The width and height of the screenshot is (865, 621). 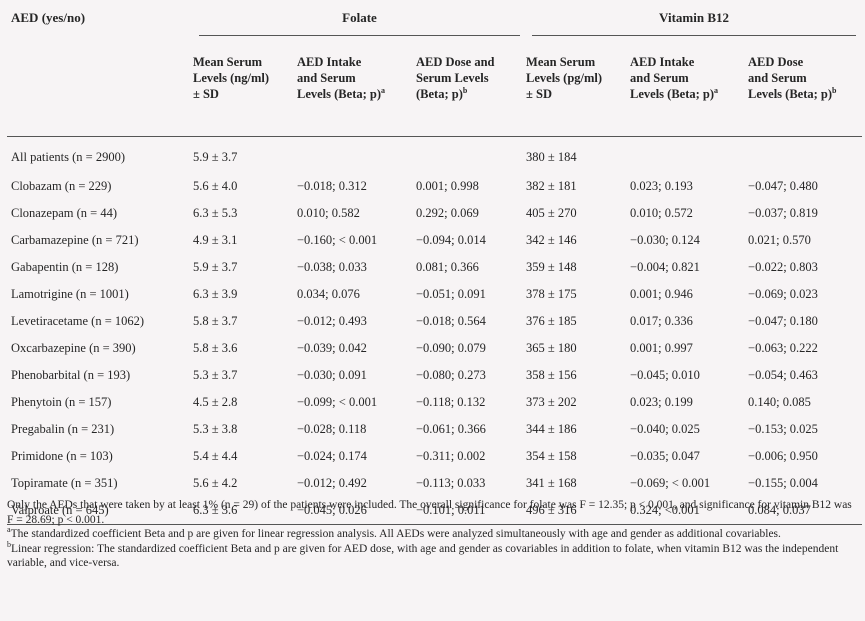 I want to click on value-cell: −0.311; 0.002, so click(x=451, y=456).